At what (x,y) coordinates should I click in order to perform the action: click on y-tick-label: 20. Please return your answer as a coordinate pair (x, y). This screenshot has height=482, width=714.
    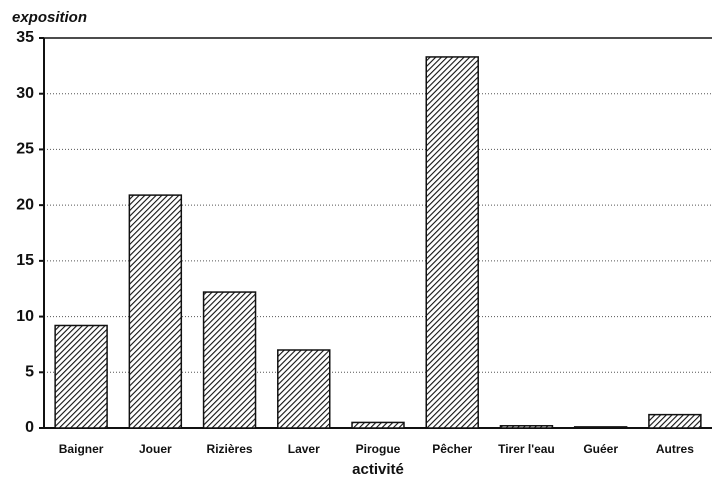
    Looking at the image, I should click on (25, 204).